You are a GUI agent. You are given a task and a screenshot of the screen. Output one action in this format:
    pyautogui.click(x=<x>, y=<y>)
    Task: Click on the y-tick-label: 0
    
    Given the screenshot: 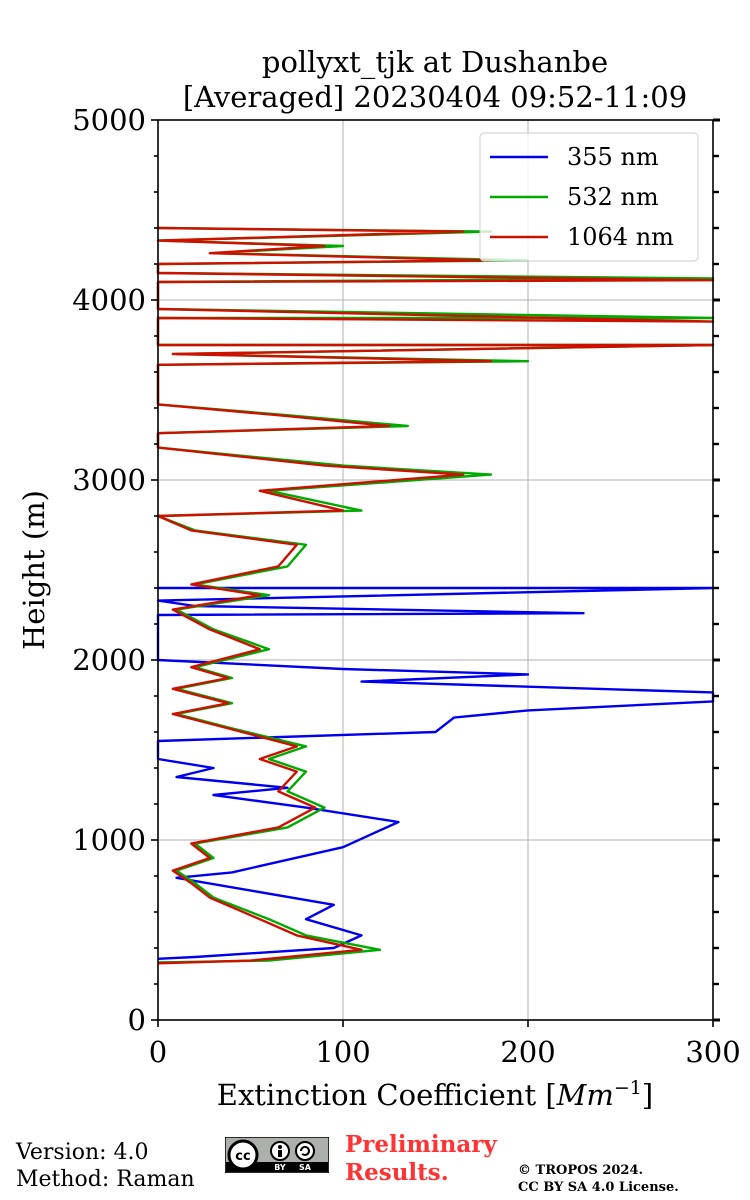 What is the action you would take?
    pyautogui.click(x=137, y=1020)
    